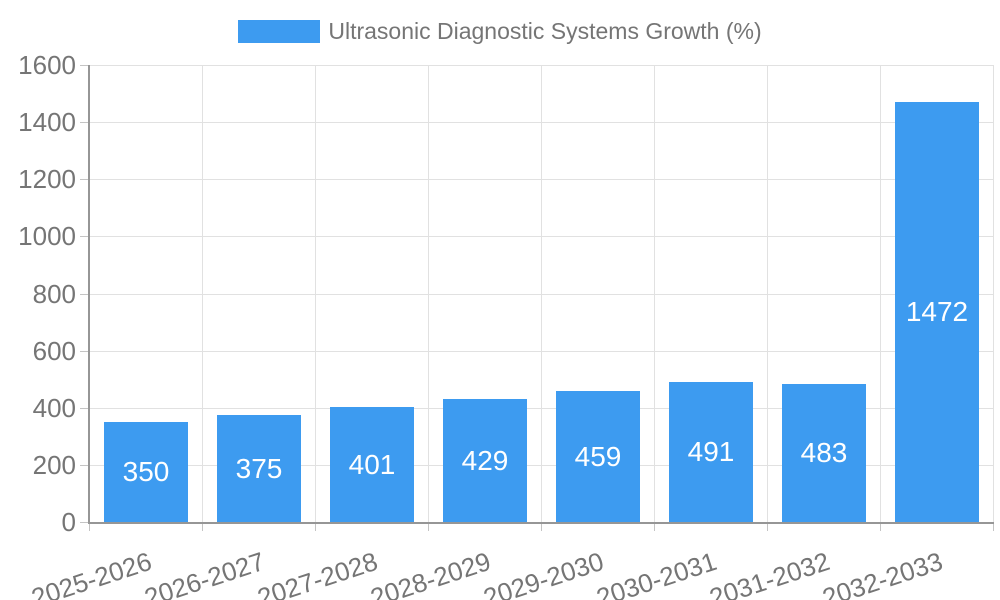 The image size is (1000, 600). What do you see at coordinates (54, 465) in the screenshot?
I see `y-axis-label: 200` at bounding box center [54, 465].